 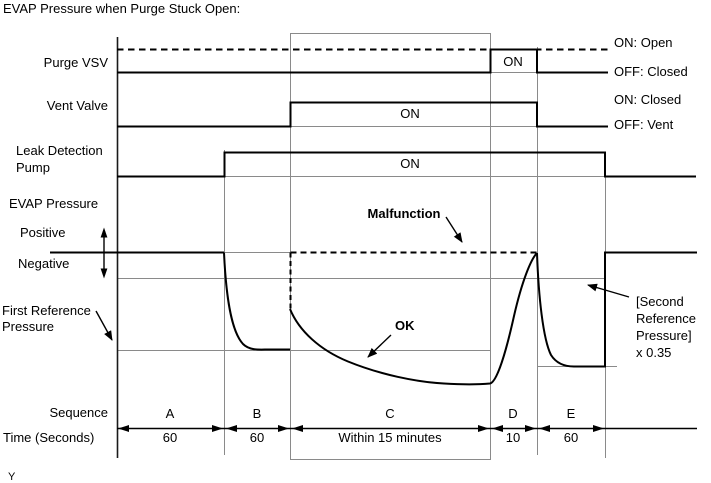 What do you see at coordinates (660, 301) in the screenshot?
I see `second-reference-label-line1: [Second` at bounding box center [660, 301].